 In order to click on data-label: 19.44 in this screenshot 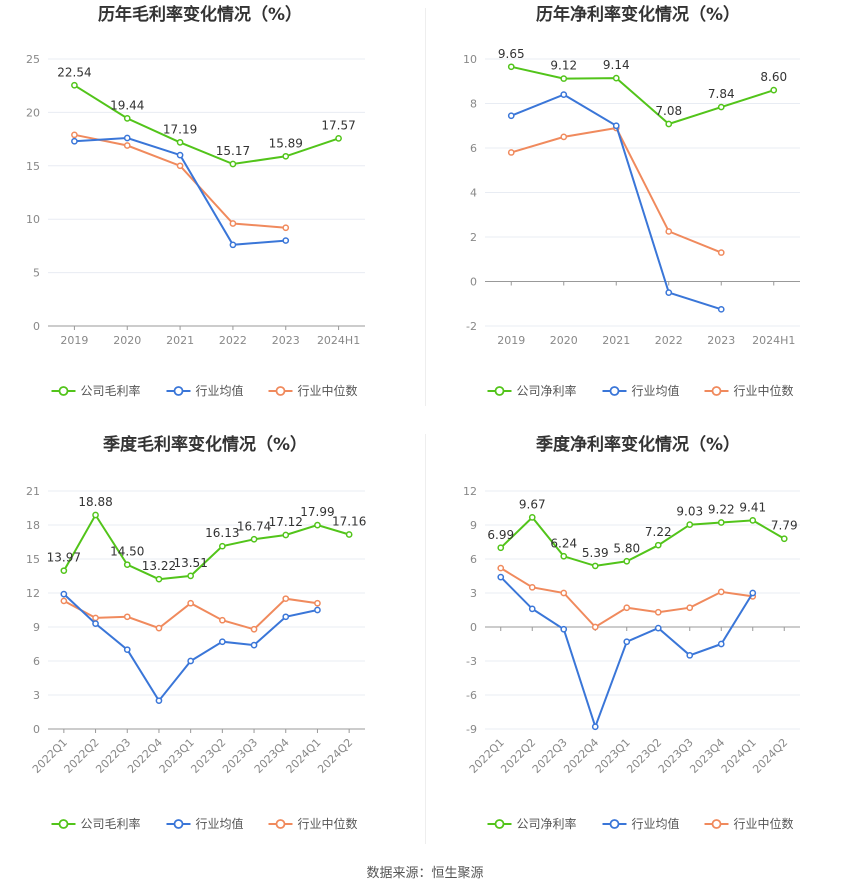, I will do `click(127, 105)`.